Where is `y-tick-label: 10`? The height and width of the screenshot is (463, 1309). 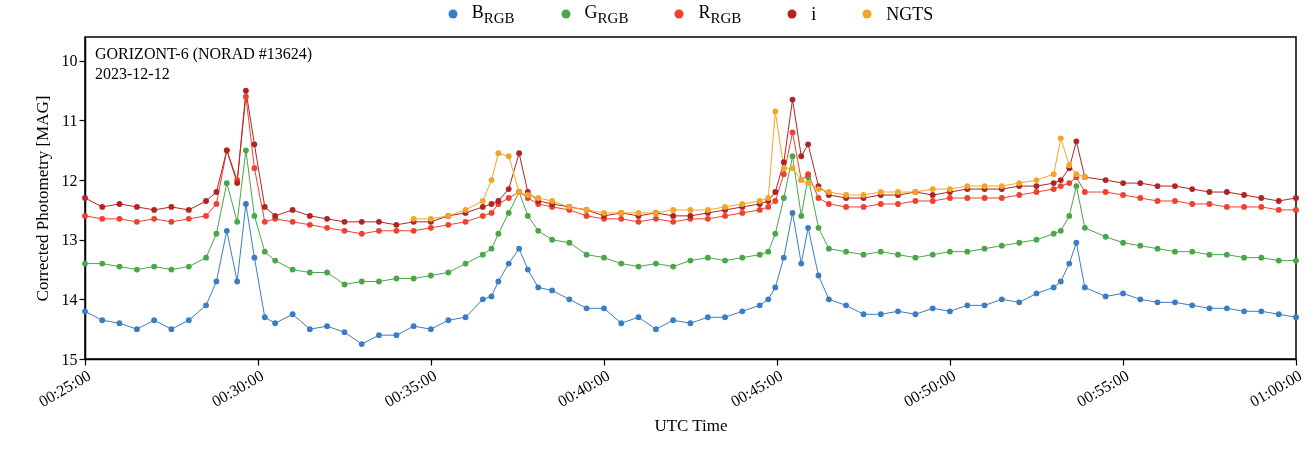
y-tick-label: 10 is located at coordinates (69, 61).